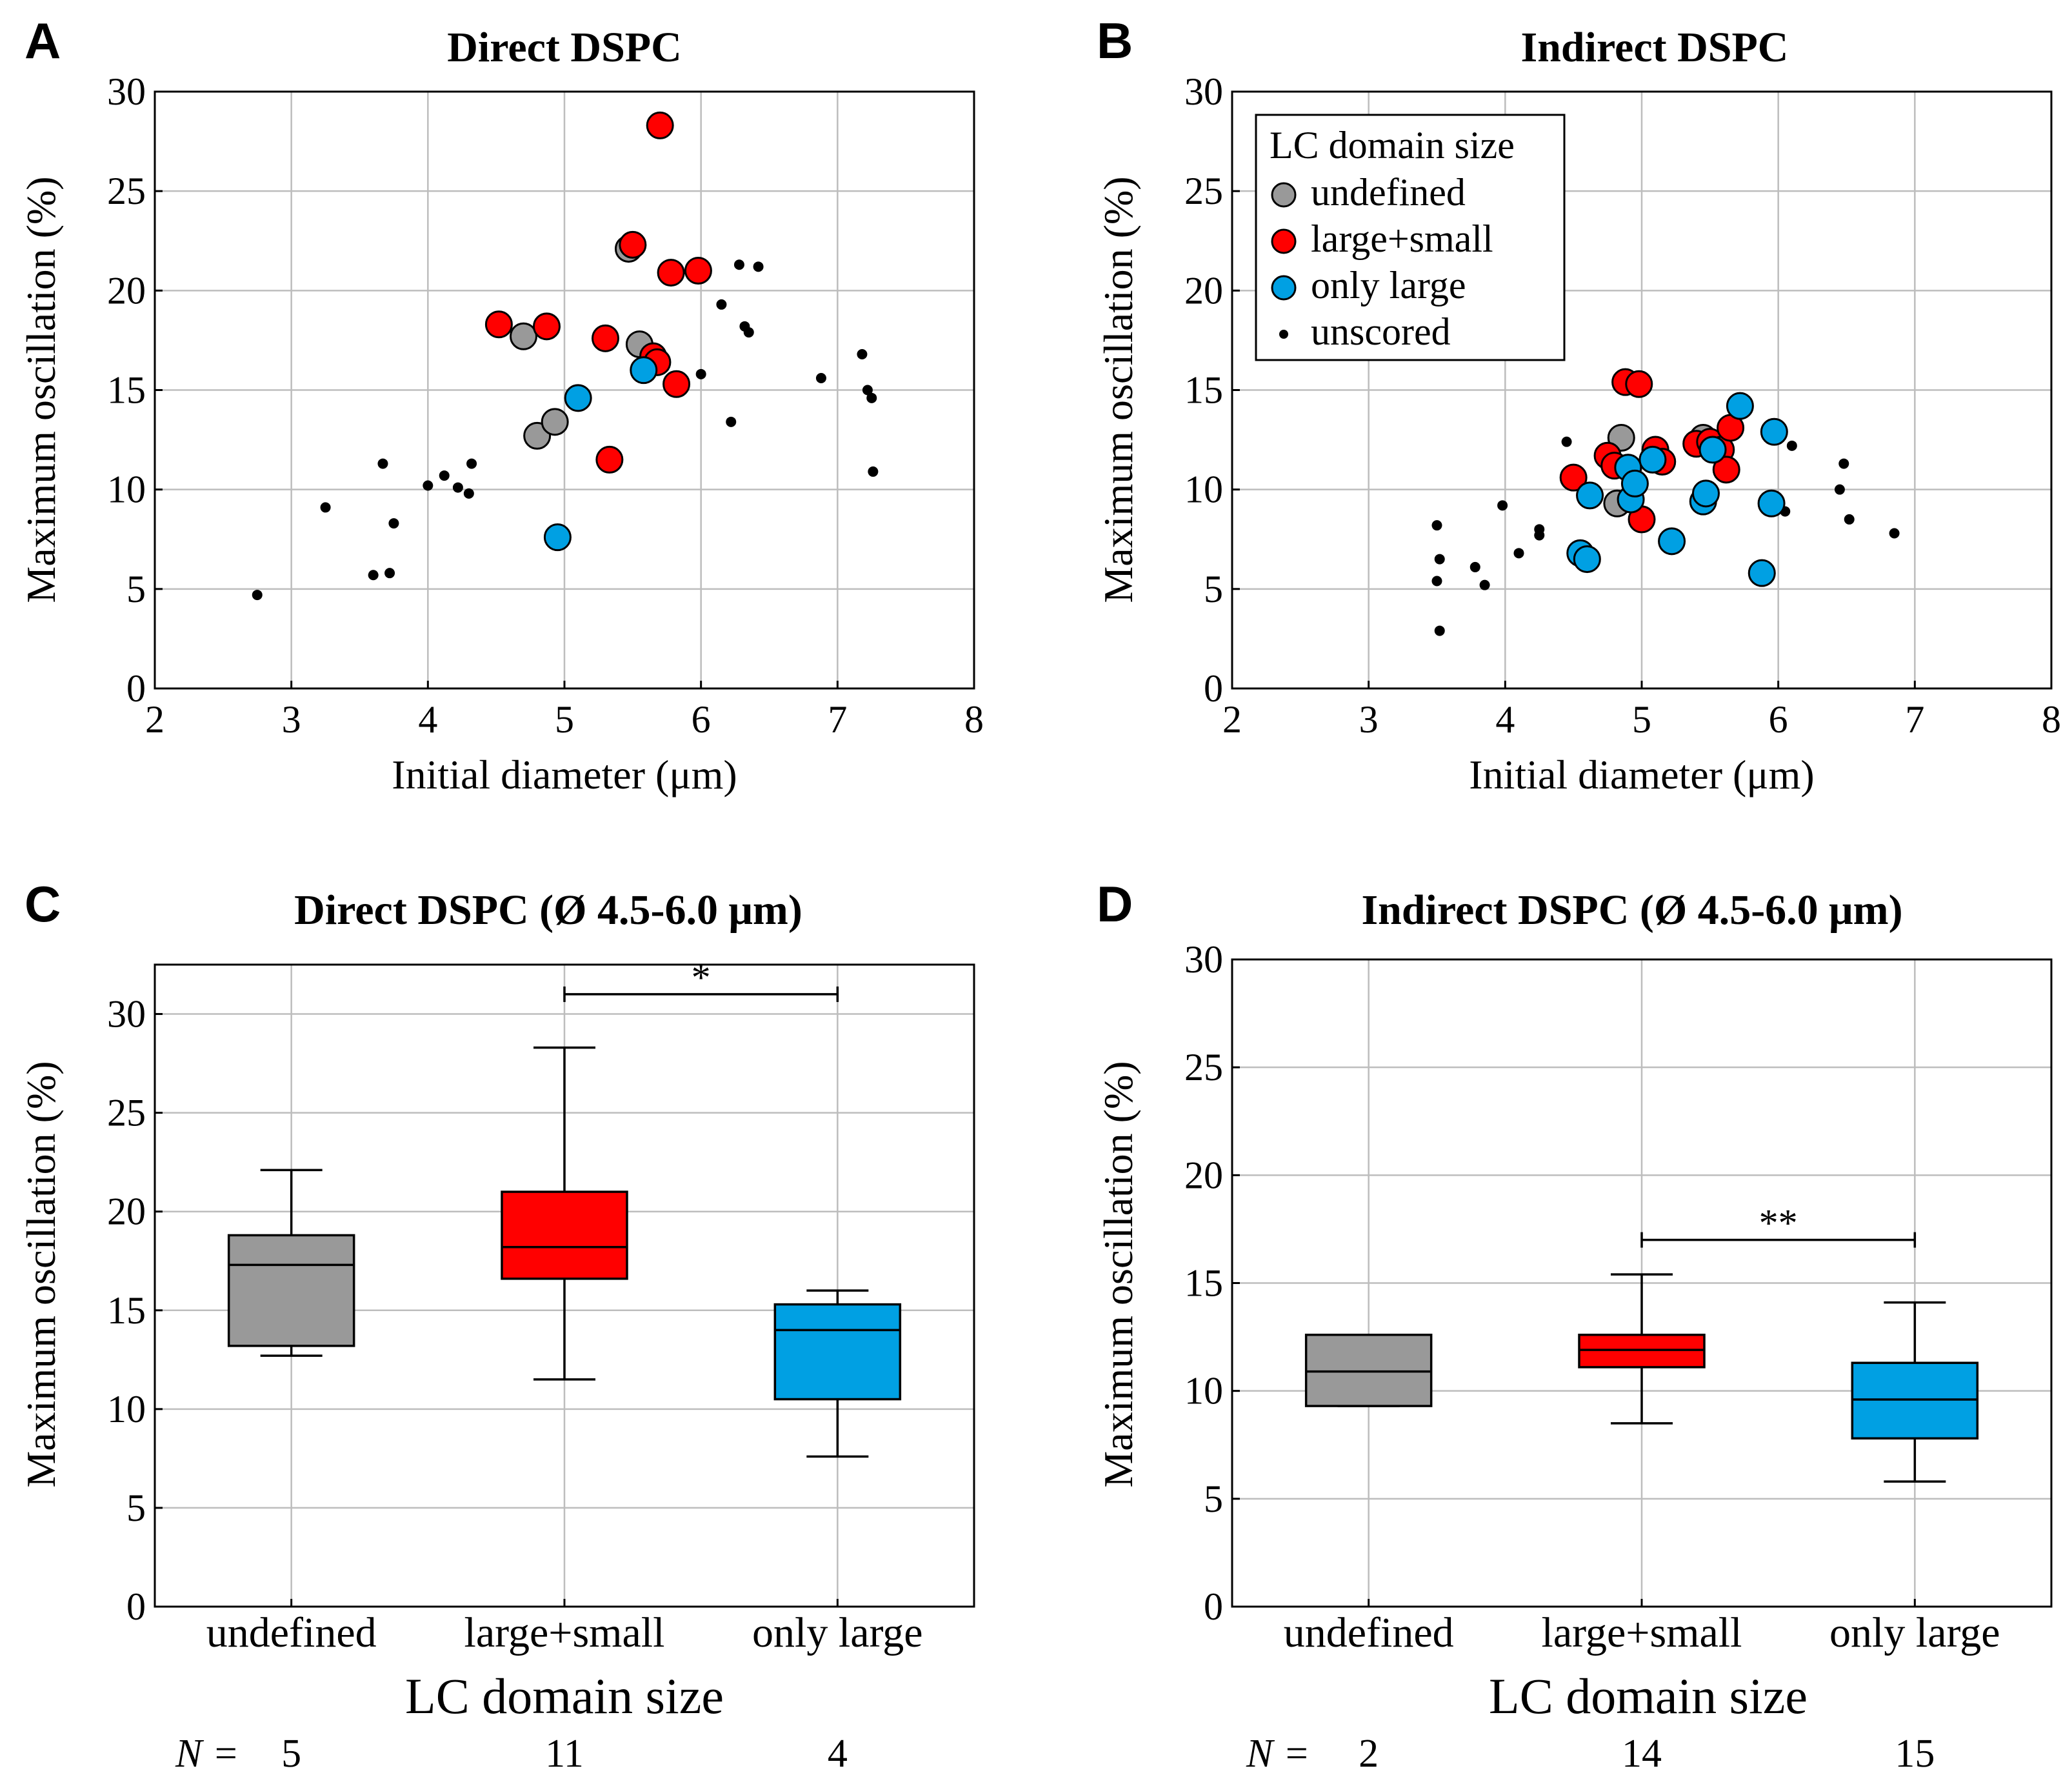 Image resolution: width=2072 pixels, height=1786 pixels. I want to click on legend-marker-large-small, so click(1284, 241).